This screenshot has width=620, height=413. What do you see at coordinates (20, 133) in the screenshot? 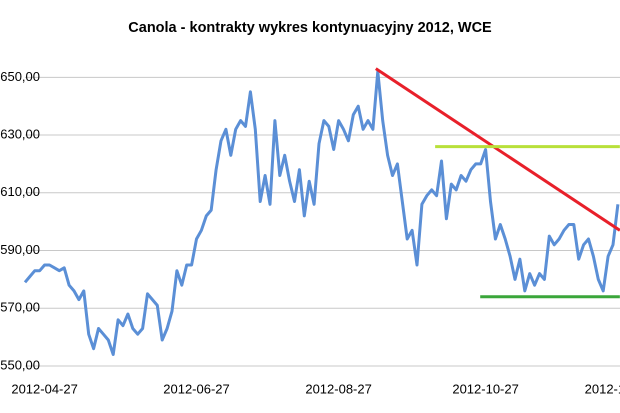
I see `y-tick-label: 630,00` at bounding box center [20, 133].